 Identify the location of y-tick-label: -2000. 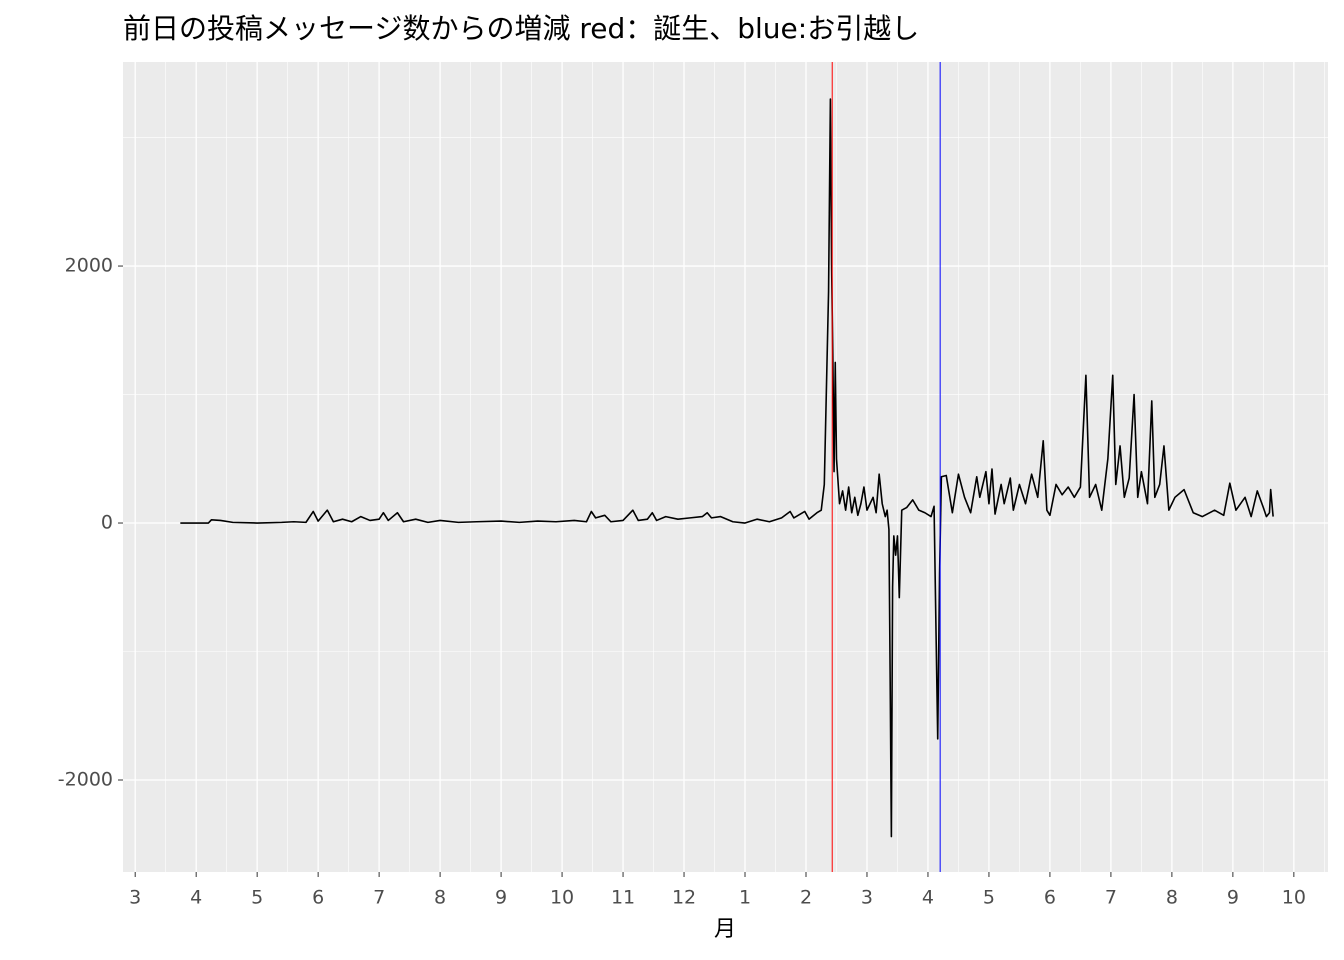
(85, 780).